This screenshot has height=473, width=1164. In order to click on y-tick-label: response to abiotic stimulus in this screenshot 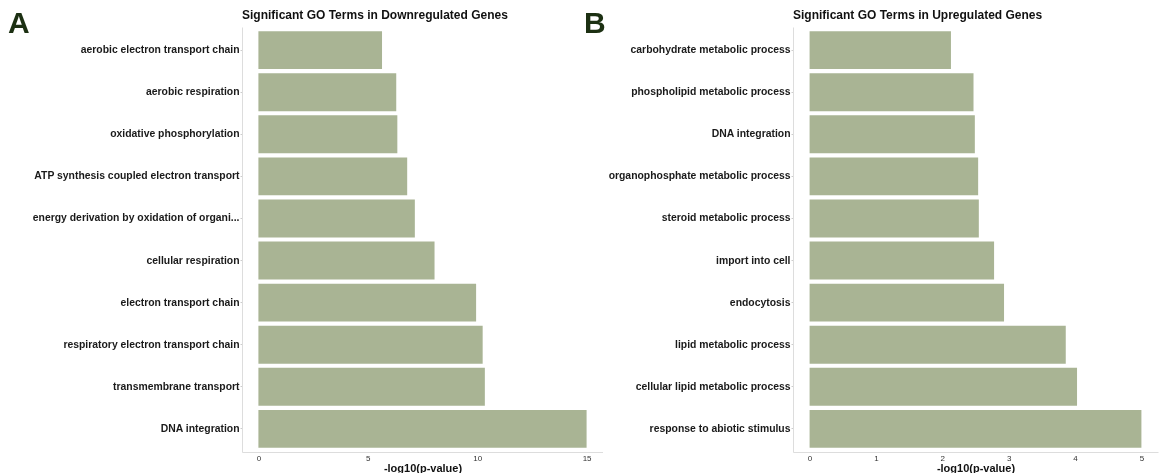, I will do `click(720, 428)`.